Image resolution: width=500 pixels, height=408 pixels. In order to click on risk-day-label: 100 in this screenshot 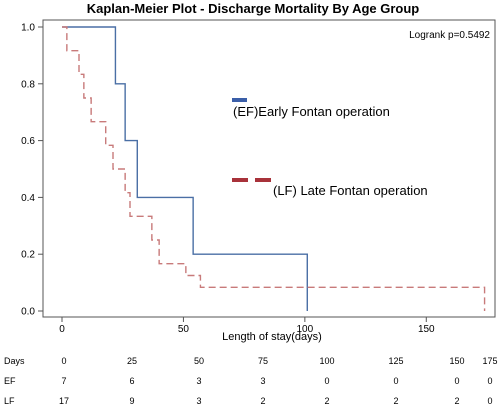, I will do `click(326, 361)`.